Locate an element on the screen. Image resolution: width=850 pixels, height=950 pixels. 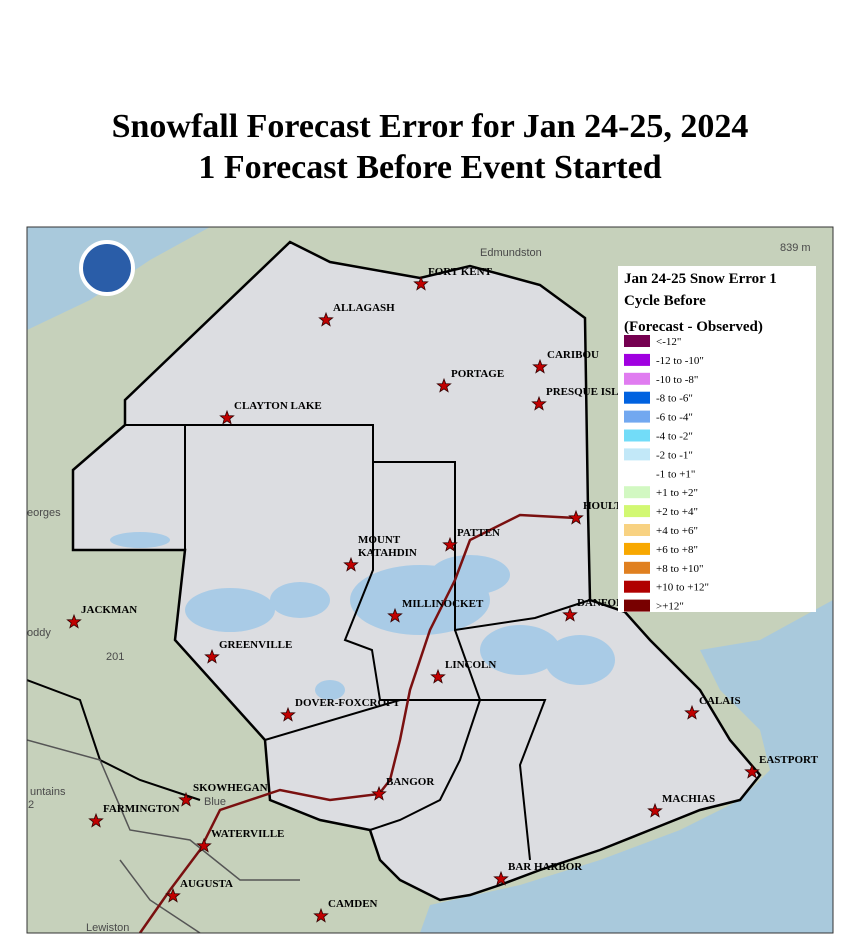
legend-label: +2 to +4" is located at coordinates (677, 512).